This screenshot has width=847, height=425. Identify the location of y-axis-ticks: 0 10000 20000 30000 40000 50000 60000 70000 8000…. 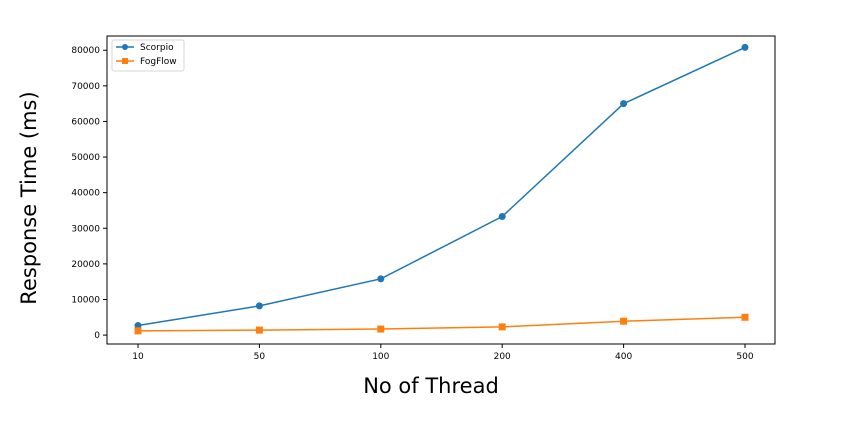
(89, 193).